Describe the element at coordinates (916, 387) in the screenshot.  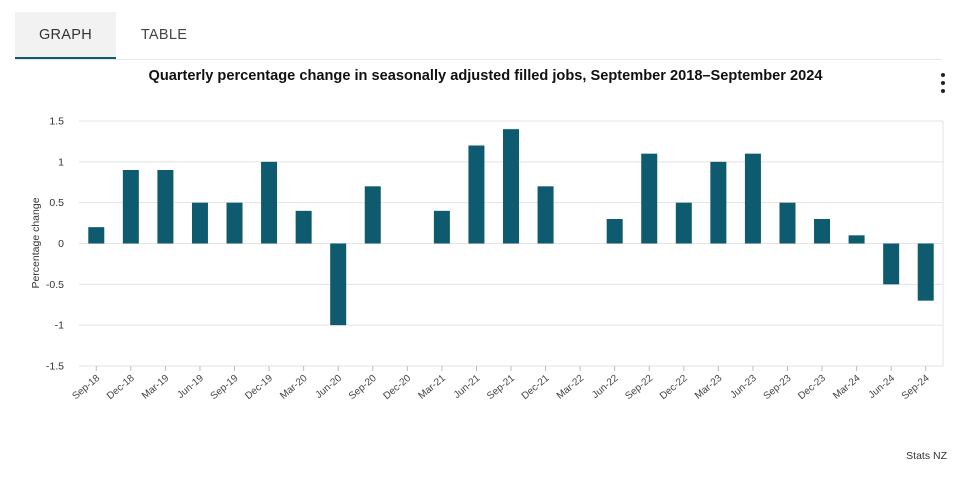
I see `x-tick-label: Sep-24` at that location.